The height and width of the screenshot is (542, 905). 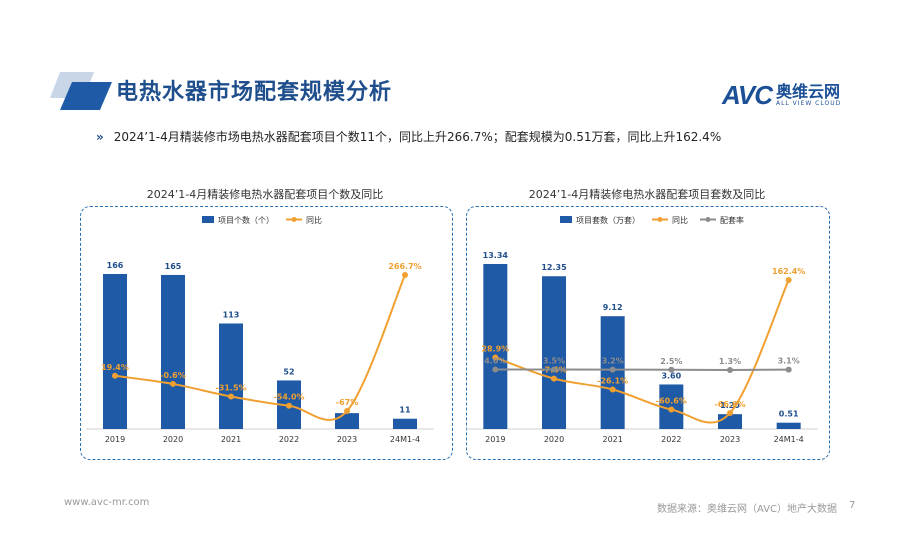 What do you see at coordinates (647, 194) in the screenshot?
I see `chart2-title: 2024’1-4月精装修电热水器配套项目套数及同比` at bounding box center [647, 194].